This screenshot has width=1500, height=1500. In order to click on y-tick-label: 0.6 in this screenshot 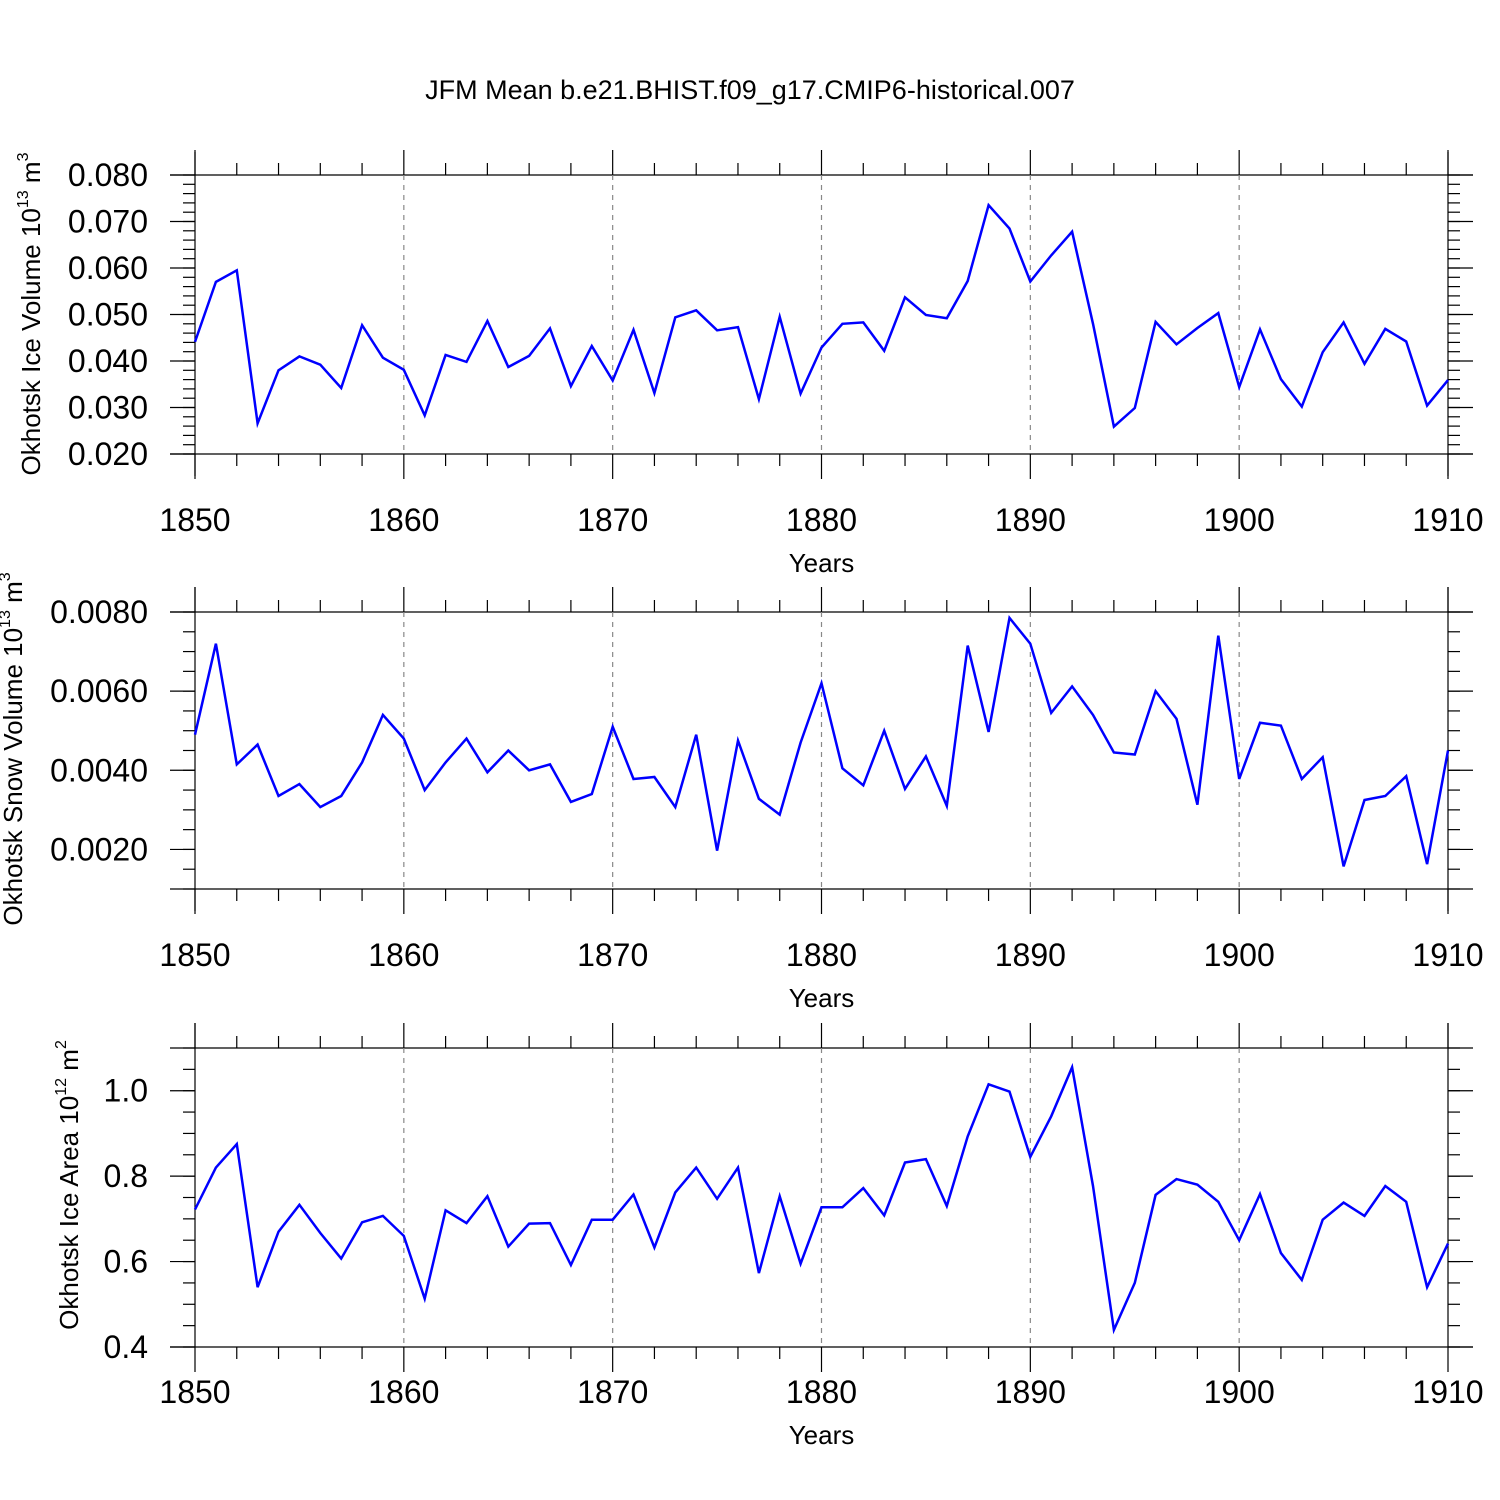, I will do `click(126, 1262)`.